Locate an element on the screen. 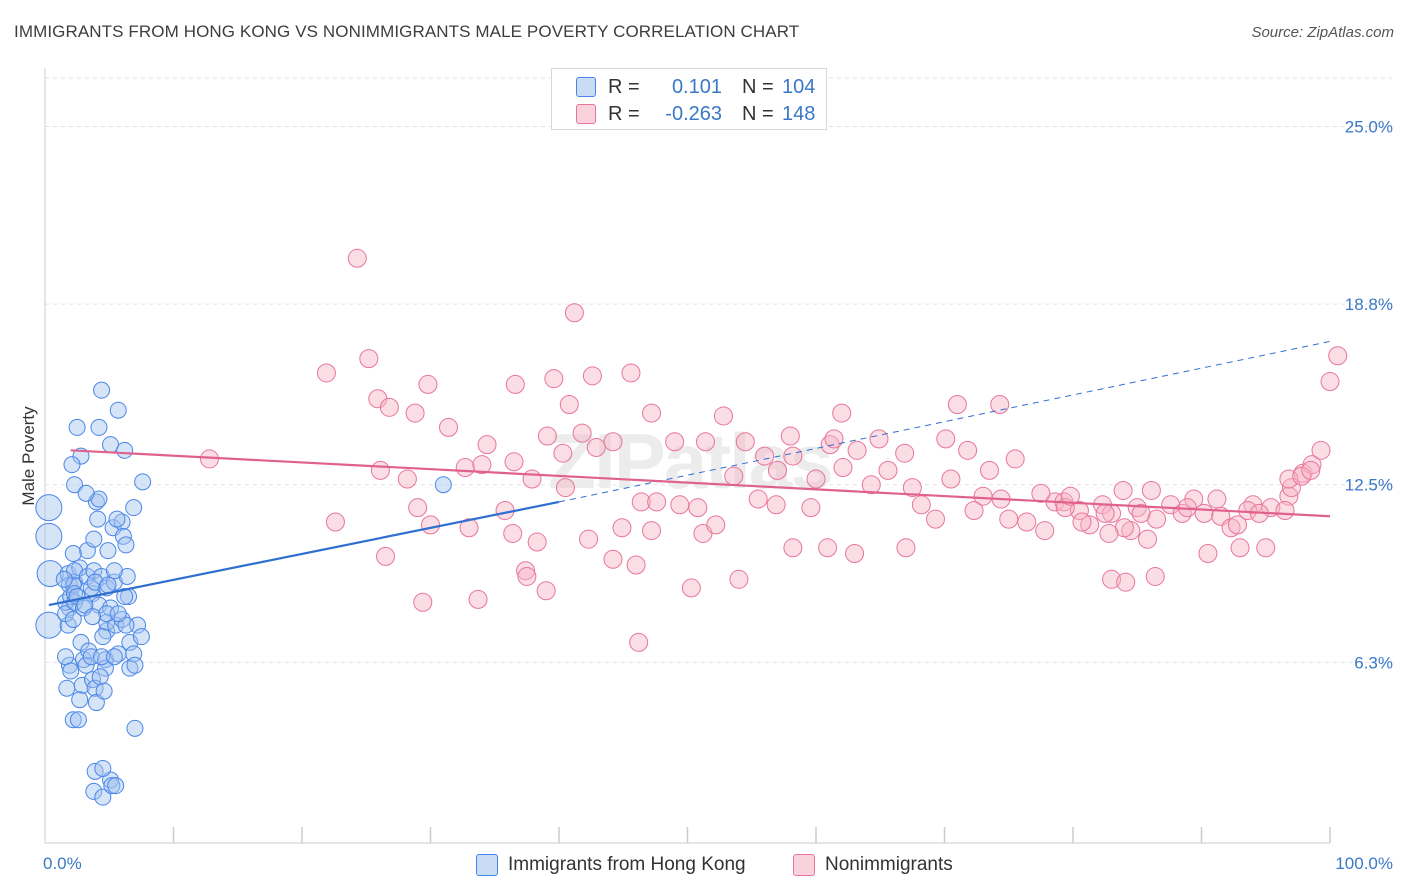 The image size is (1406, 892). r-value: -0.263 is located at coordinates (693, 113).